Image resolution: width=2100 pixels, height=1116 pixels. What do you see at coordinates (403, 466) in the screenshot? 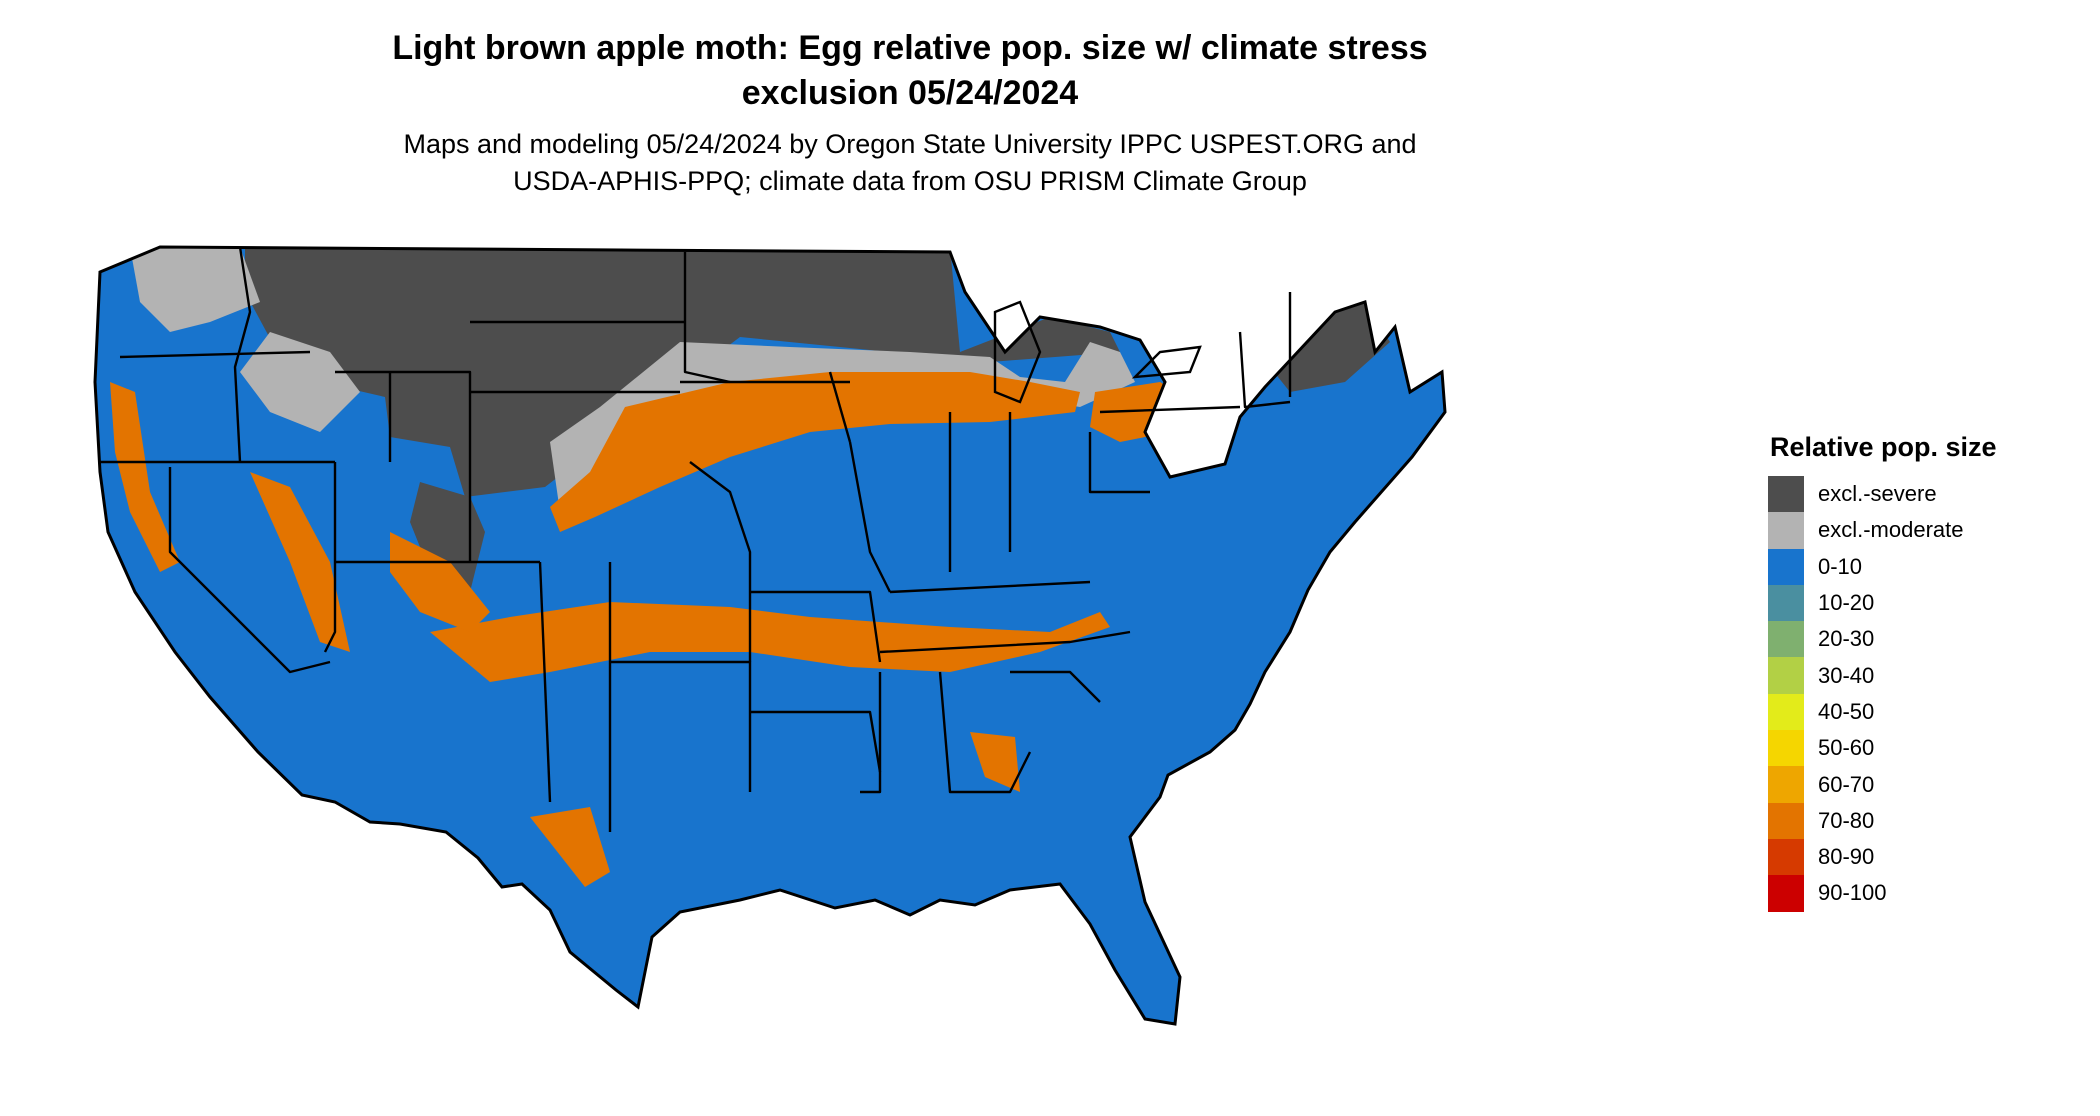
I see `border-wy` at bounding box center [403, 466].